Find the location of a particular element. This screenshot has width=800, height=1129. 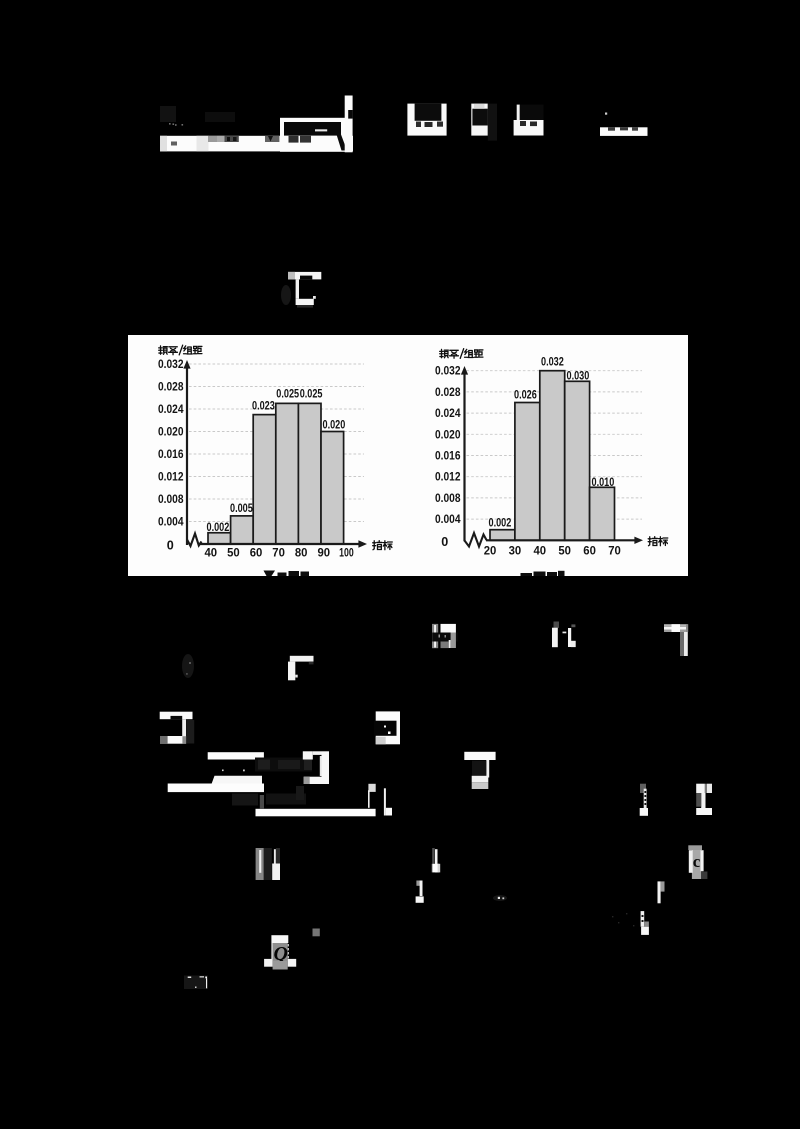

svg-text: 0.030 is located at coordinates (578, 375).